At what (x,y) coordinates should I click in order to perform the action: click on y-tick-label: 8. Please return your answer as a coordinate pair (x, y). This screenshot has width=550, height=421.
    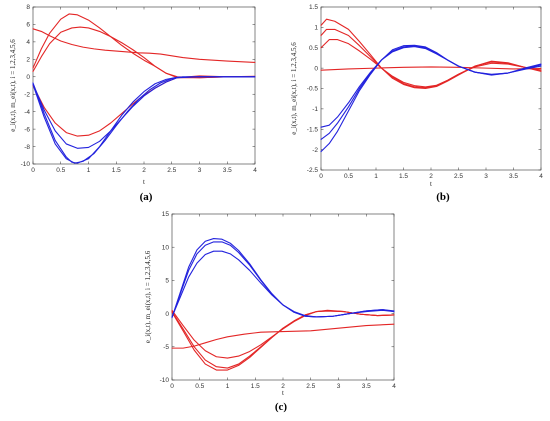
    Looking at the image, I should click on (28, 7).